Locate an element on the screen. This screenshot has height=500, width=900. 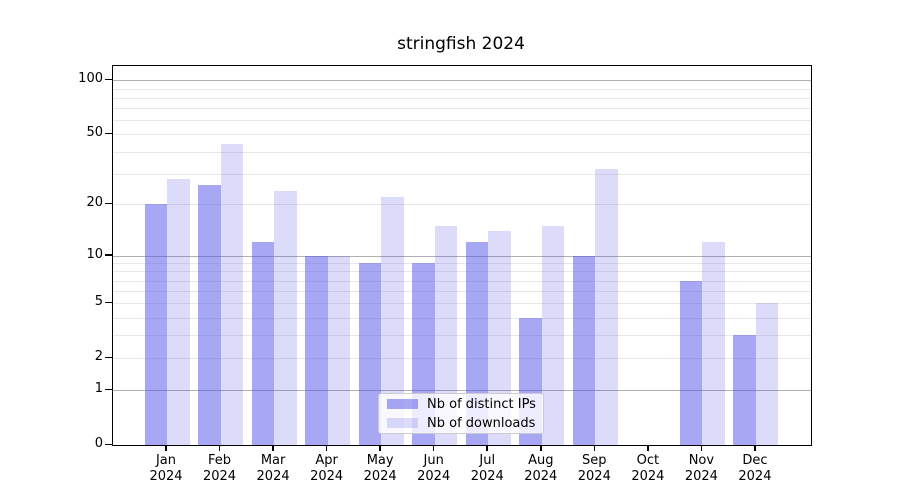
bar-distinct-ips-dec is located at coordinates (744, 390).